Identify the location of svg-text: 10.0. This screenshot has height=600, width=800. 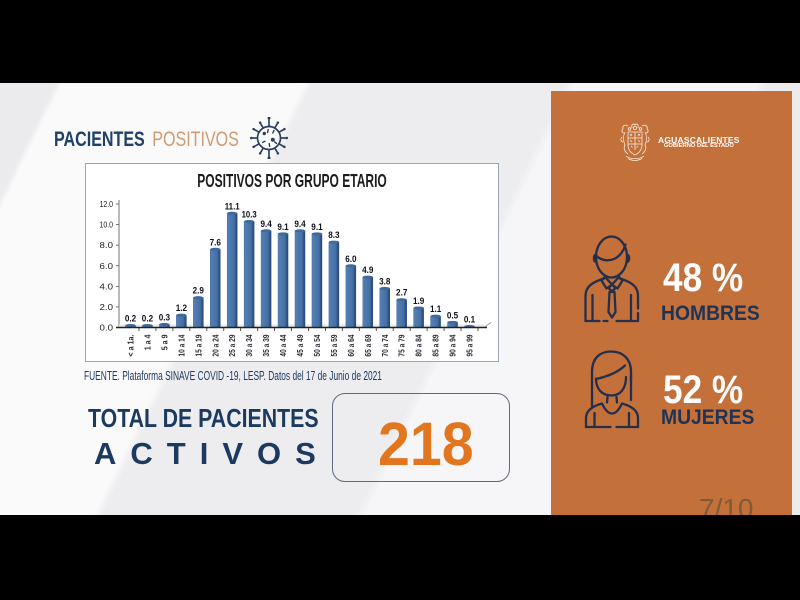
(107, 225).